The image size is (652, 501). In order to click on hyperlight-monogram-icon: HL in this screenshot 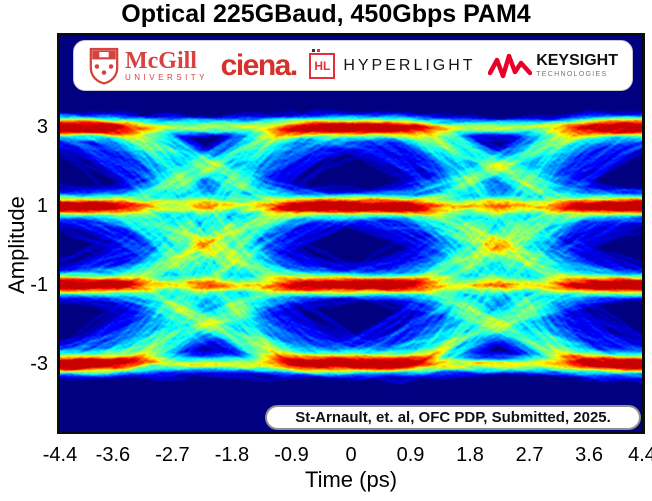, I will do `click(322, 63)`.